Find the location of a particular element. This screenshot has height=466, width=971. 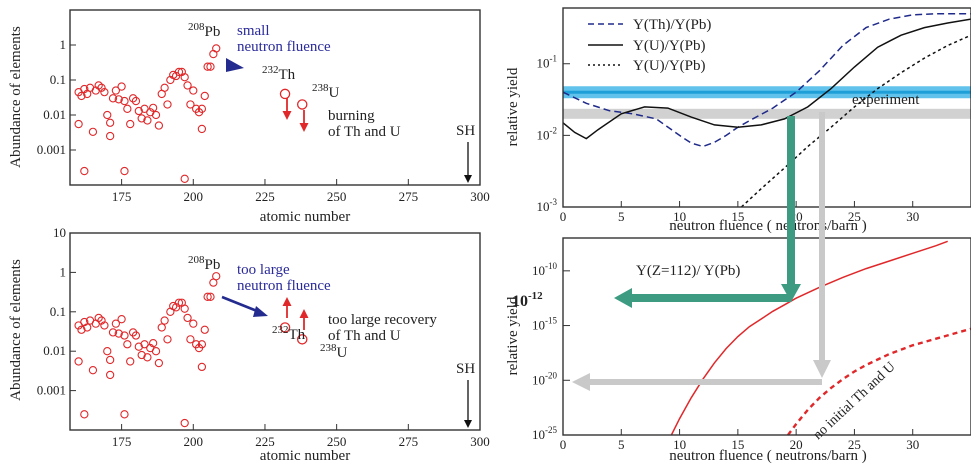

x-tick-label: 250 is located at coordinates (337, 196).